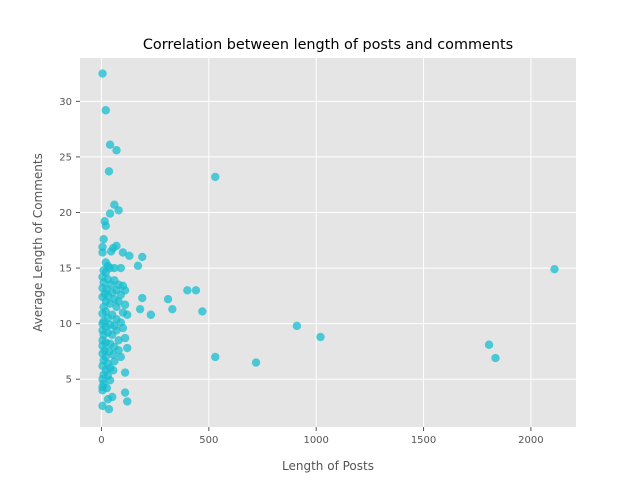 Image resolution: width=640 pixels, height=480 pixels. Describe the element at coordinates (65, 213) in the screenshot. I see `y-tick-label: 20` at that location.